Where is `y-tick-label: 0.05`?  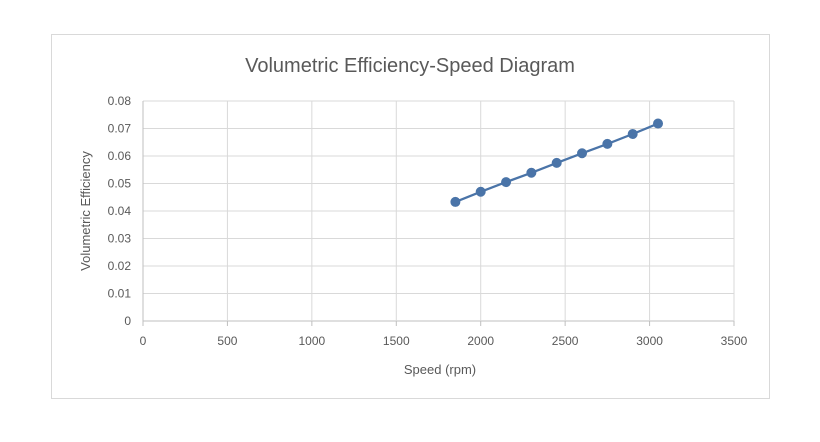 y-tick-label: 0.05 is located at coordinates (120, 184).